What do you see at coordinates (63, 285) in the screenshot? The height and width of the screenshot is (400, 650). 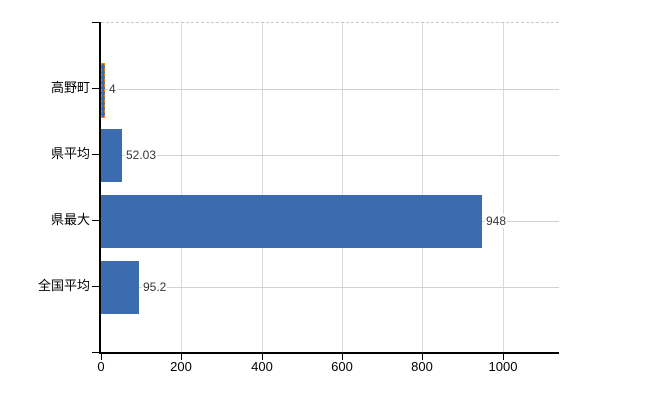 I see `category-label: 全国平均` at bounding box center [63, 285].